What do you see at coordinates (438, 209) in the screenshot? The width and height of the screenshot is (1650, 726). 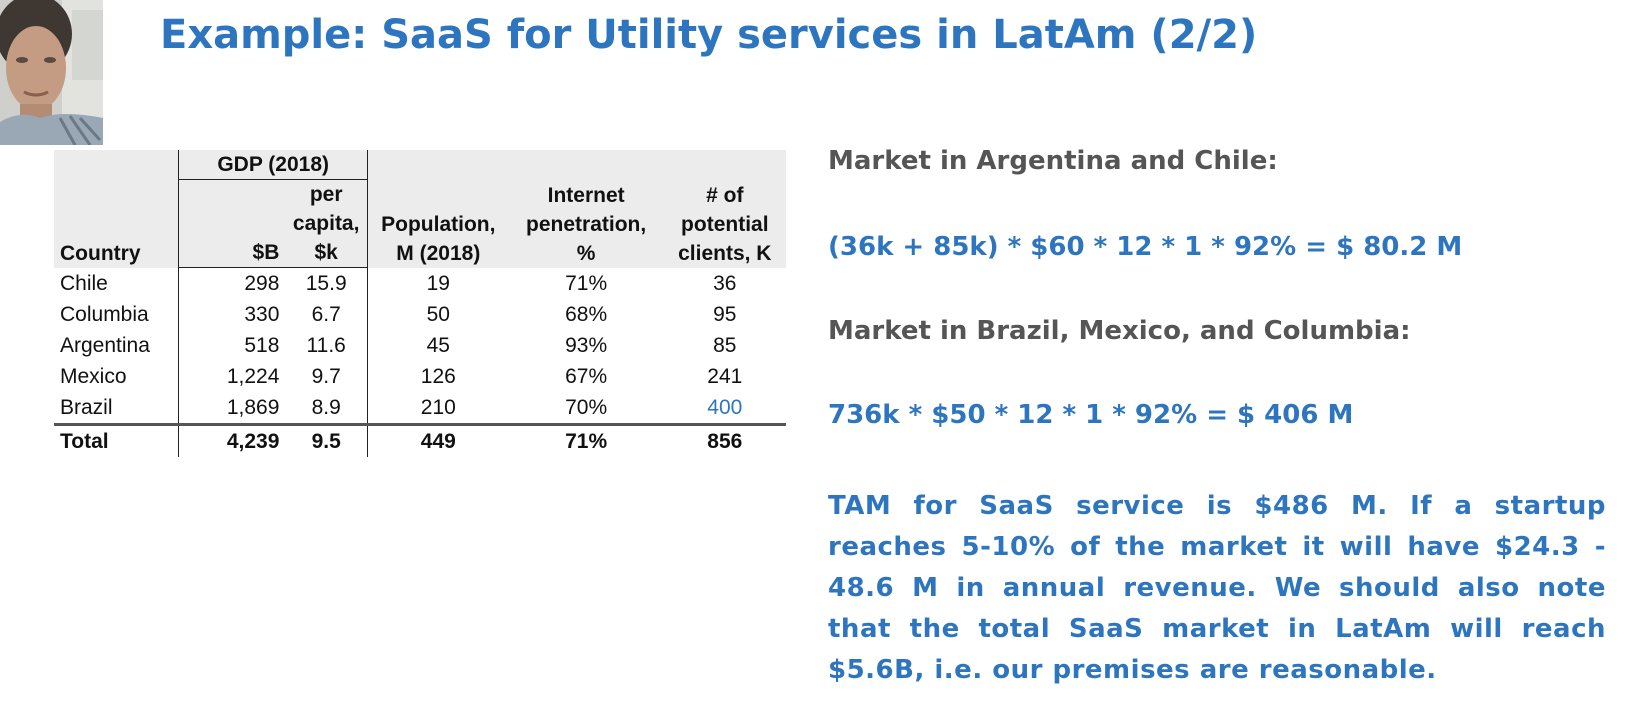 I see `header-population: Population, M (2018)` at bounding box center [438, 209].